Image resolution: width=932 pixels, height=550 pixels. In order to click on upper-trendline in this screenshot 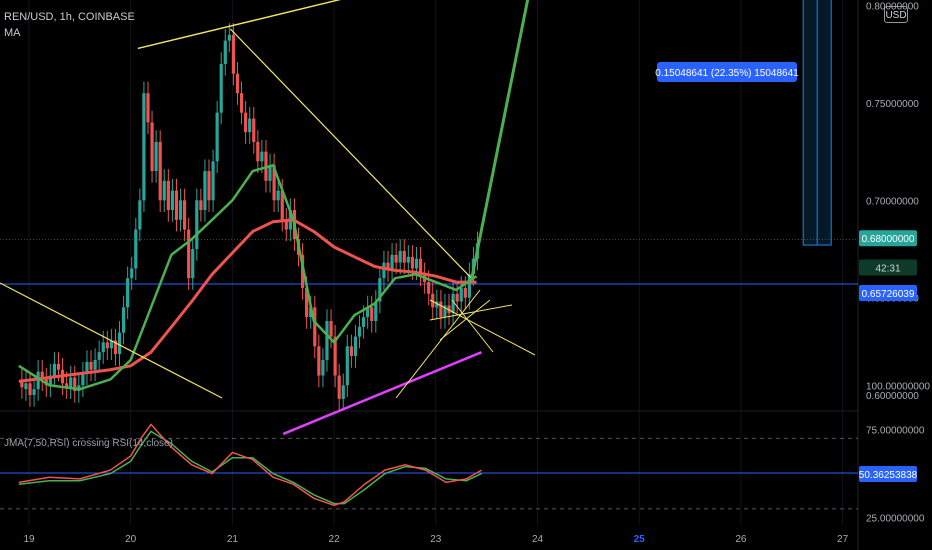, I will do `click(239, 25)`.